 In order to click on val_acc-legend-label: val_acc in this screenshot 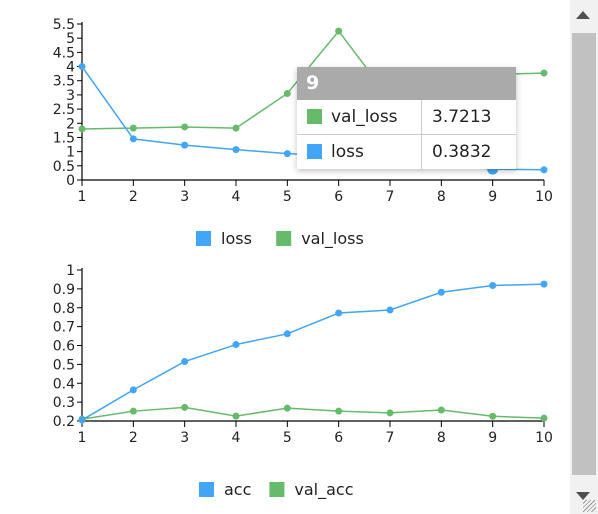, I will do `click(323, 490)`.